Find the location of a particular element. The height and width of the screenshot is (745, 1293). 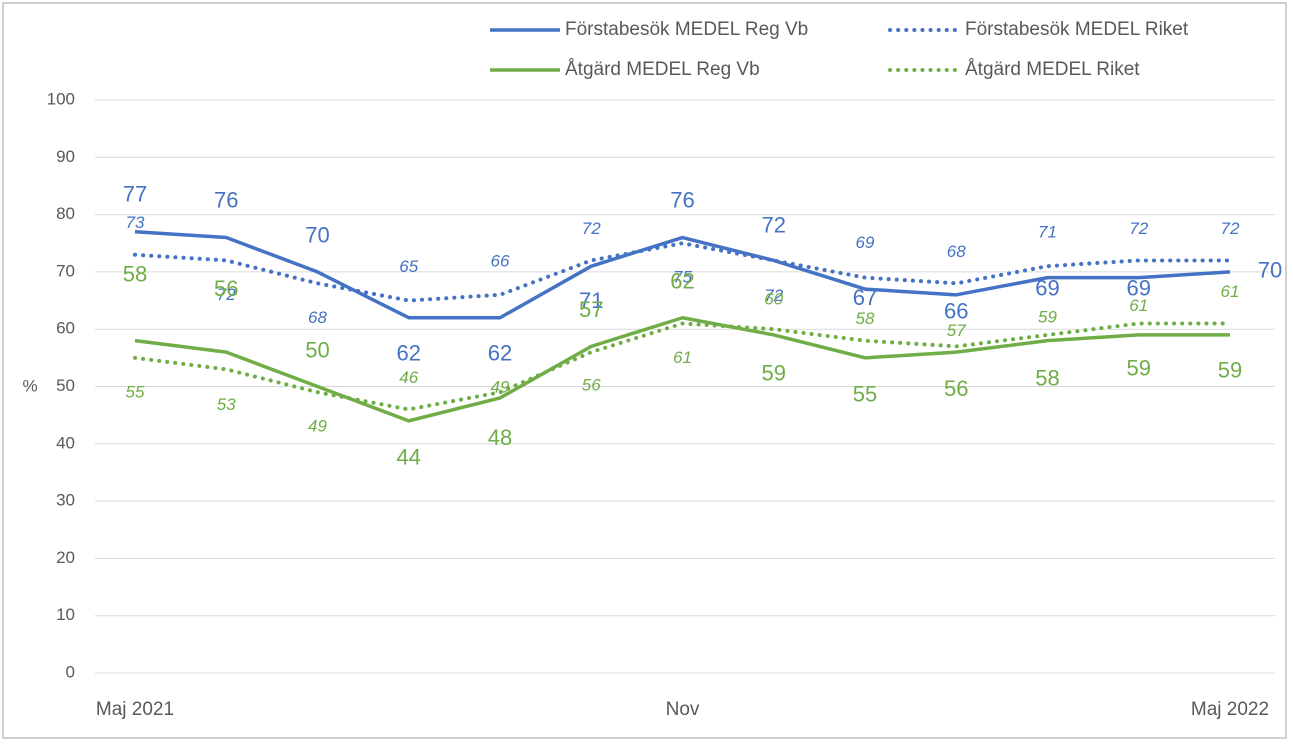

data-label: 53 is located at coordinates (226, 404).